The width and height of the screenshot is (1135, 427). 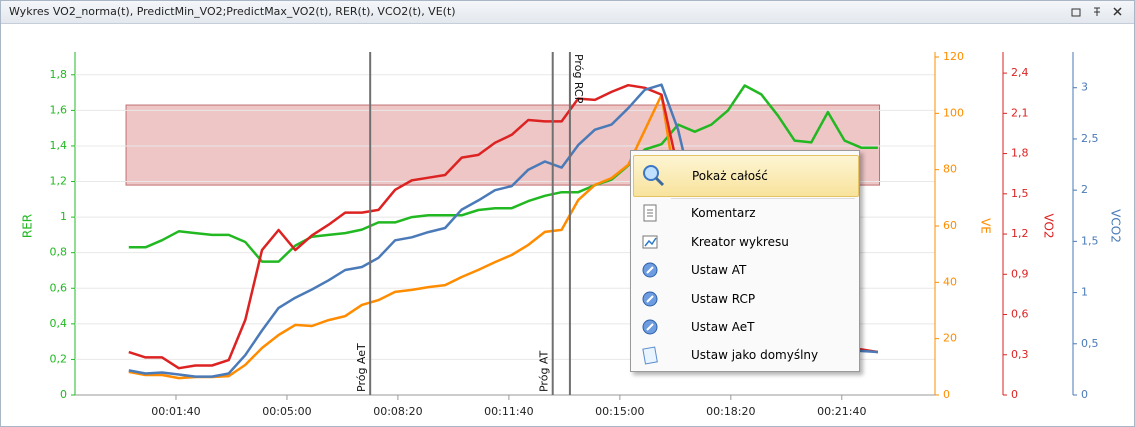 I want to click on menu-item: Kreator wykresu, so click(x=745, y=242).